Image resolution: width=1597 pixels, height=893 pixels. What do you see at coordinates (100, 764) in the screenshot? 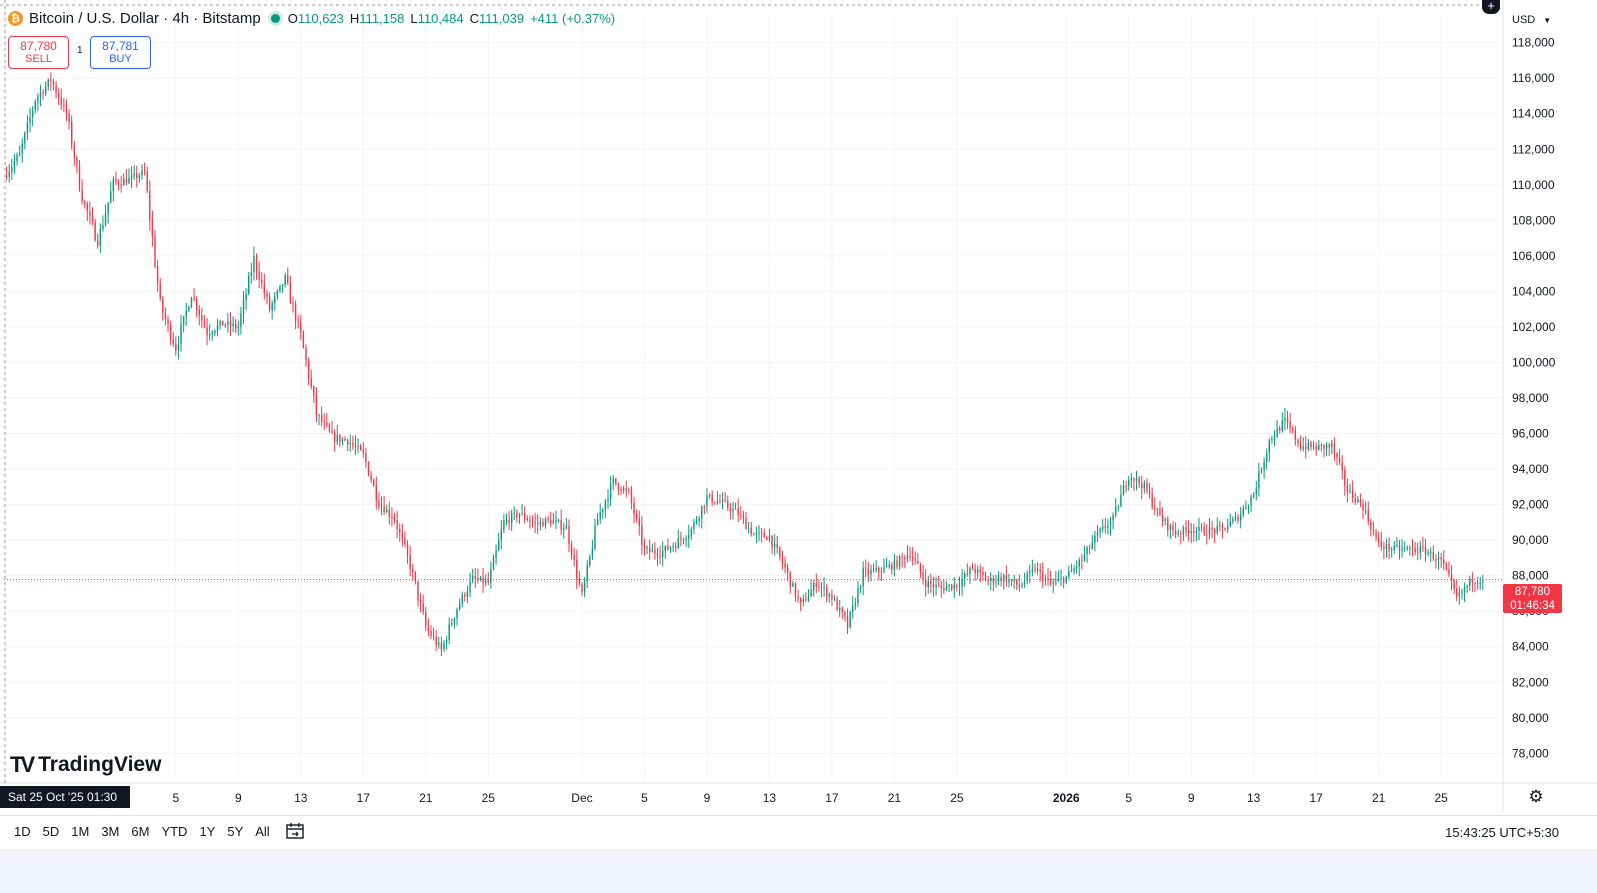
I see `logo-text: TradingView` at bounding box center [100, 764].